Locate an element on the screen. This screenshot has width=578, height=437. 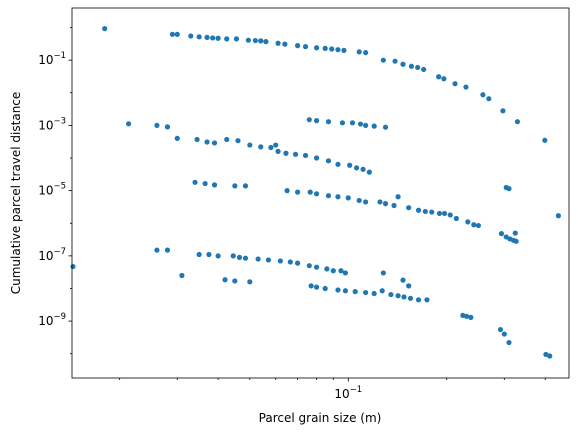
y-tick-label-4: 10⁻¹ is located at coordinates (52, 59).